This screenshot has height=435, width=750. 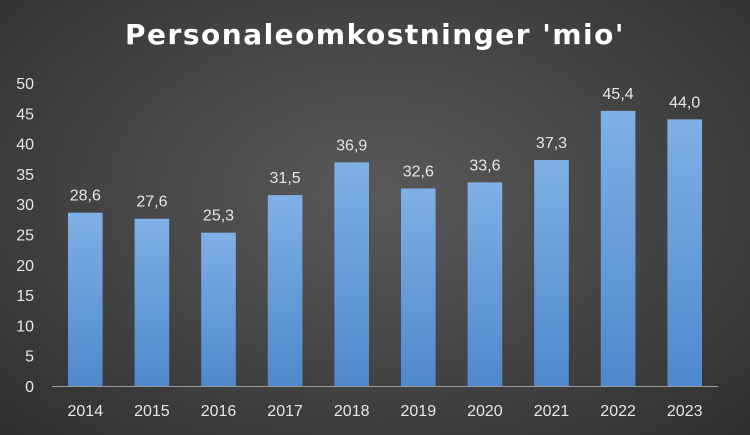 What do you see at coordinates (285, 290) in the screenshot?
I see `bar-2017` at bounding box center [285, 290].